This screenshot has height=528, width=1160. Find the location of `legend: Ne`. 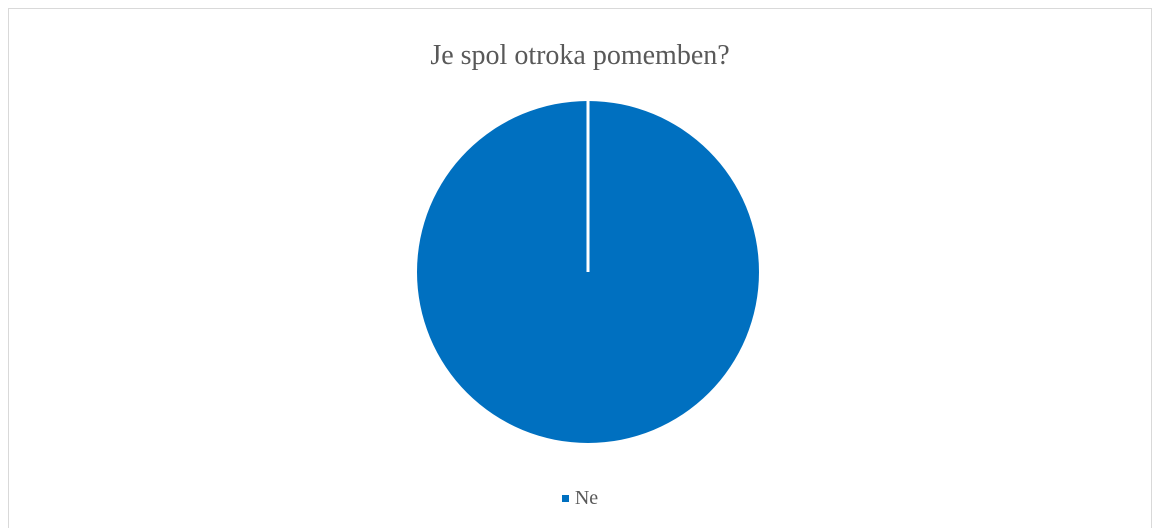

legend: Ne is located at coordinates (580, 498).